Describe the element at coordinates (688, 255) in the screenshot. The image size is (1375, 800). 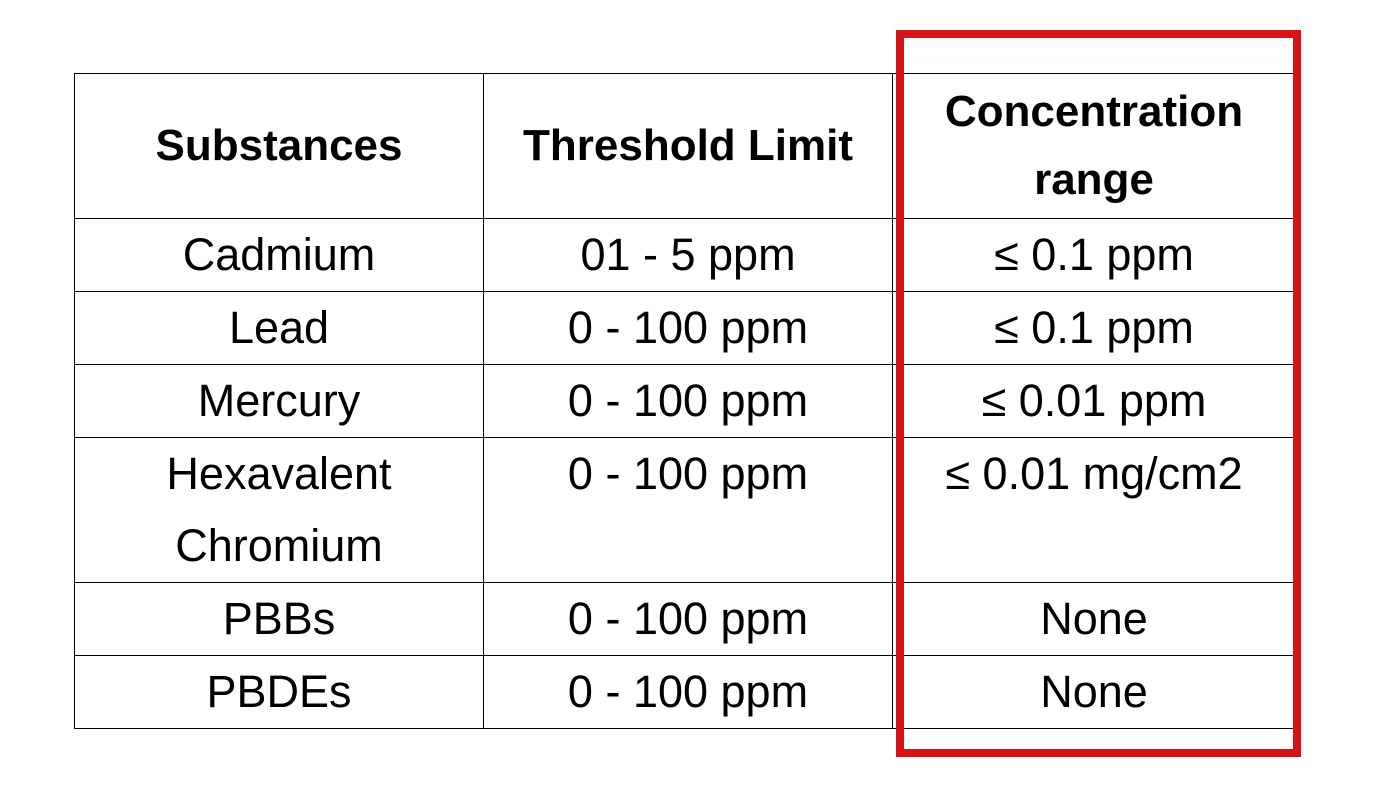
I see `table-cell: 01 - 5 ppm` at that location.